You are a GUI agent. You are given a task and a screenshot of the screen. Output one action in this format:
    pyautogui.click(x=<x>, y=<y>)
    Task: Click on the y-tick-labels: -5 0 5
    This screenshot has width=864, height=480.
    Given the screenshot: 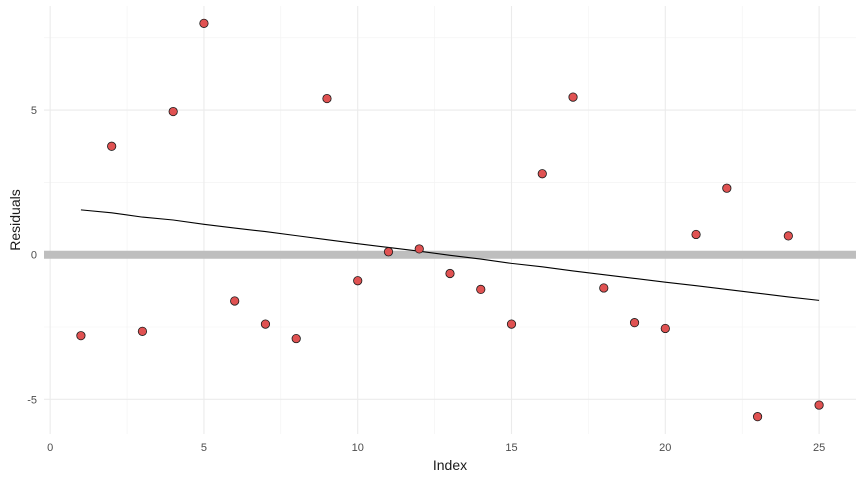 What is the action you would take?
    pyautogui.click(x=32, y=255)
    